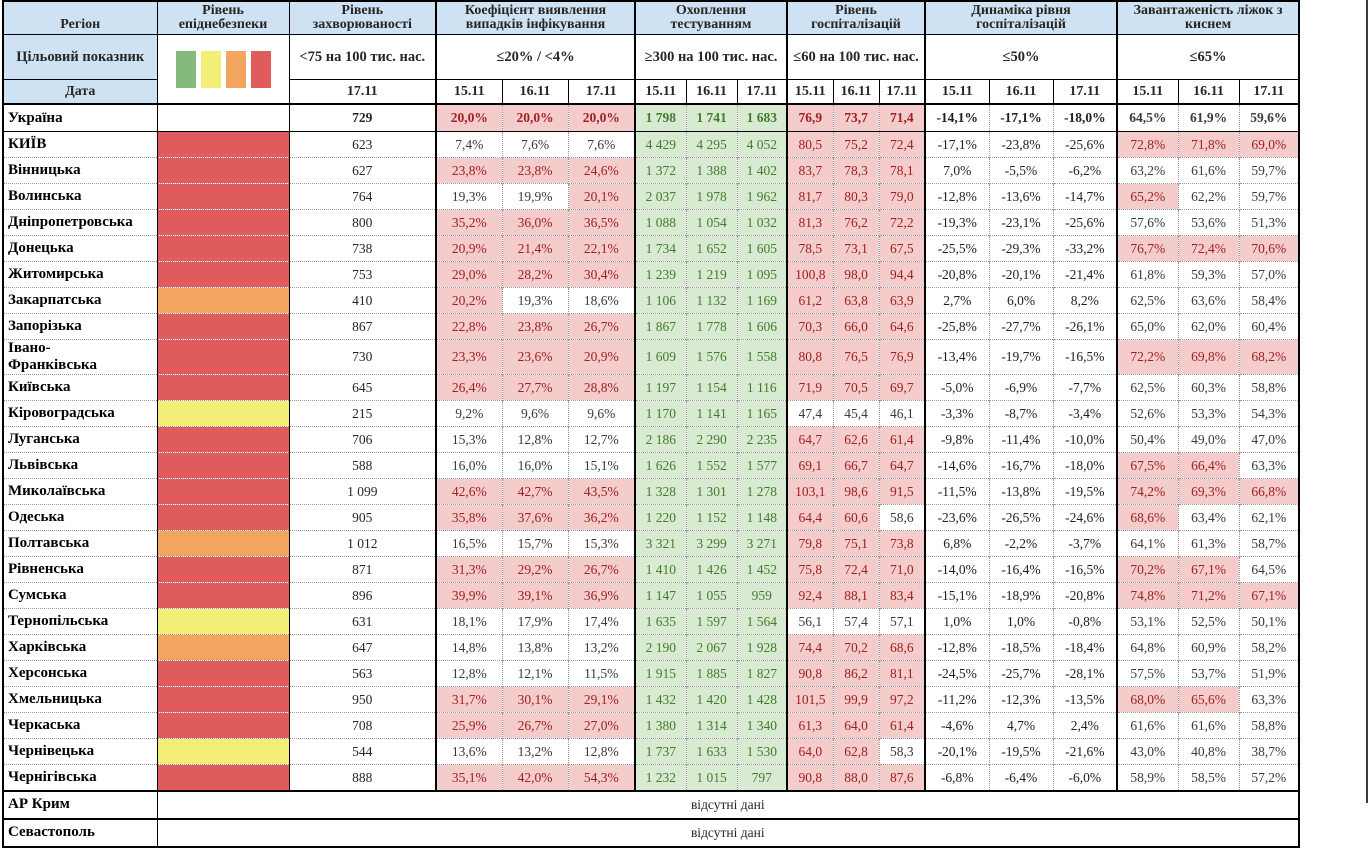 The width and height of the screenshot is (1372, 848). Describe the element at coordinates (468, 699) in the screenshot. I see `coefficient-value: 31,7%` at that location.